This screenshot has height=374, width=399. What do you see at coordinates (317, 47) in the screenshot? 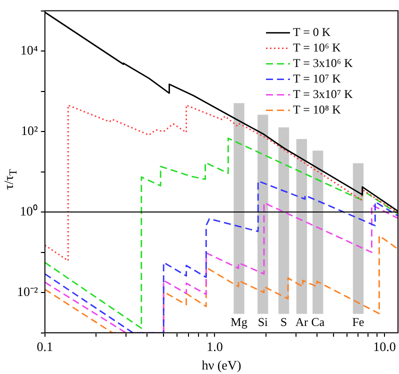
I see `legend-label: T = 10⁶ K` at bounding box center [317, 47].